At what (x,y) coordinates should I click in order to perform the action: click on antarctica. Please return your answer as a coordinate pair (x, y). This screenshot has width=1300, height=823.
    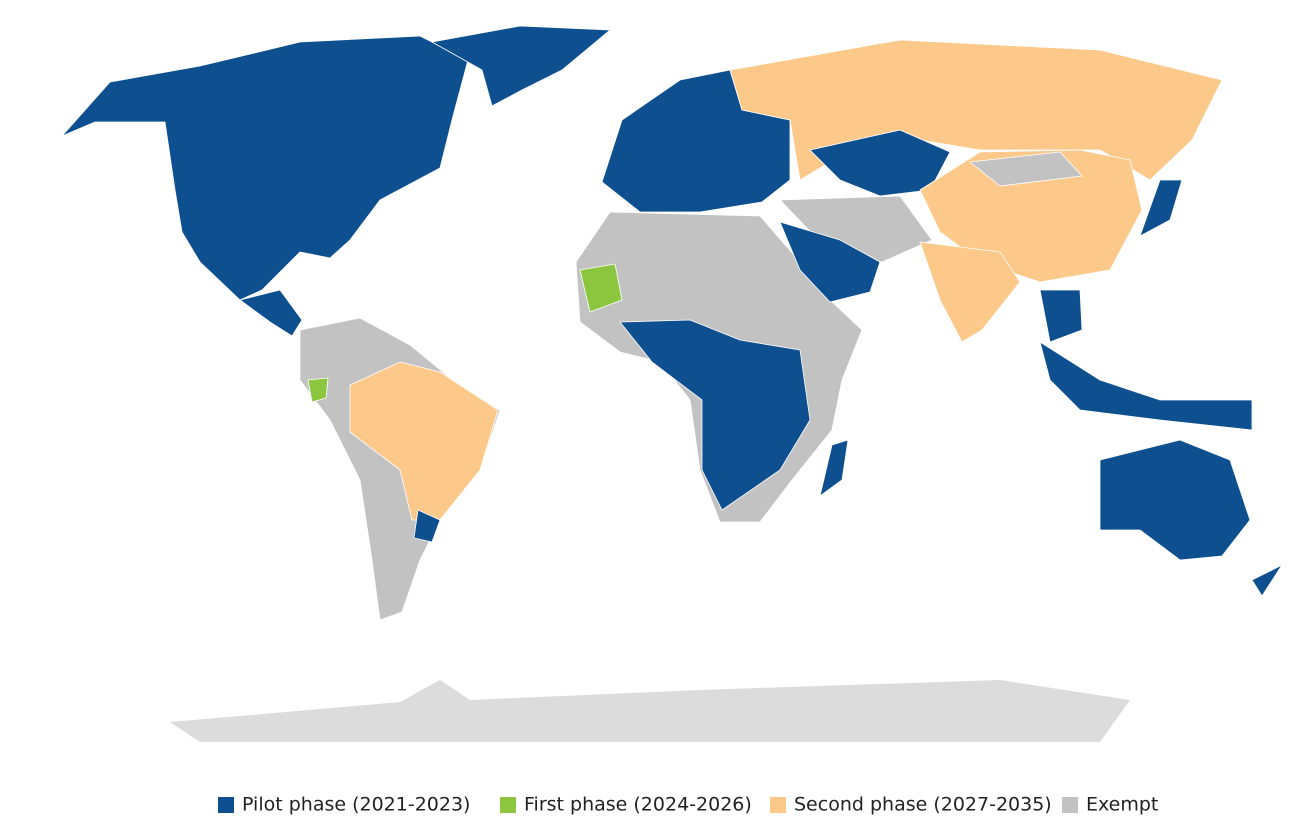
    Looking at the image, I should click on (650, 711).